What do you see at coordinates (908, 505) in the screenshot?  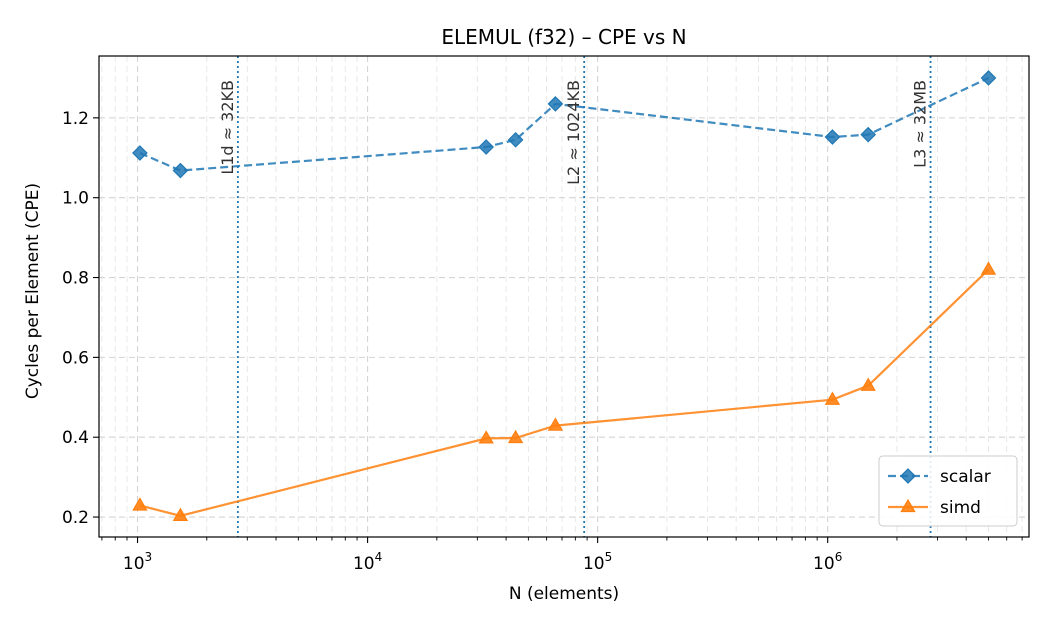 I see `legend-simd-marker` at bounding box center [908, 505].